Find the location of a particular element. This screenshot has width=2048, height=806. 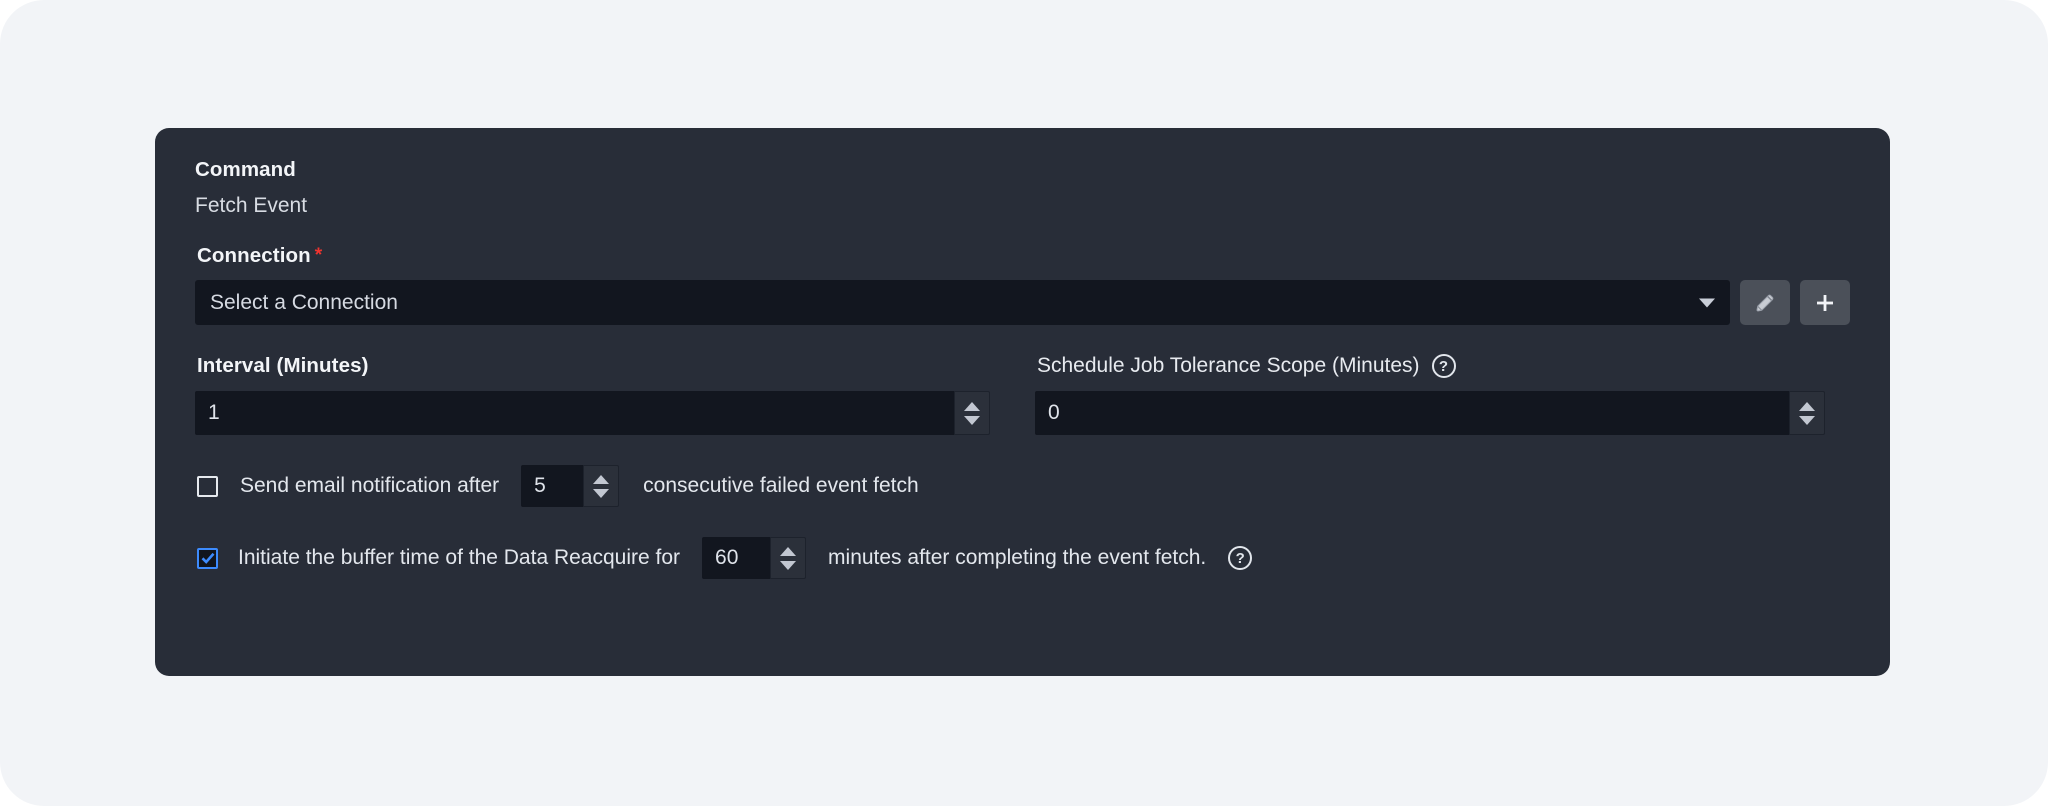

email-notification-input is located at coordinates (552, 486).